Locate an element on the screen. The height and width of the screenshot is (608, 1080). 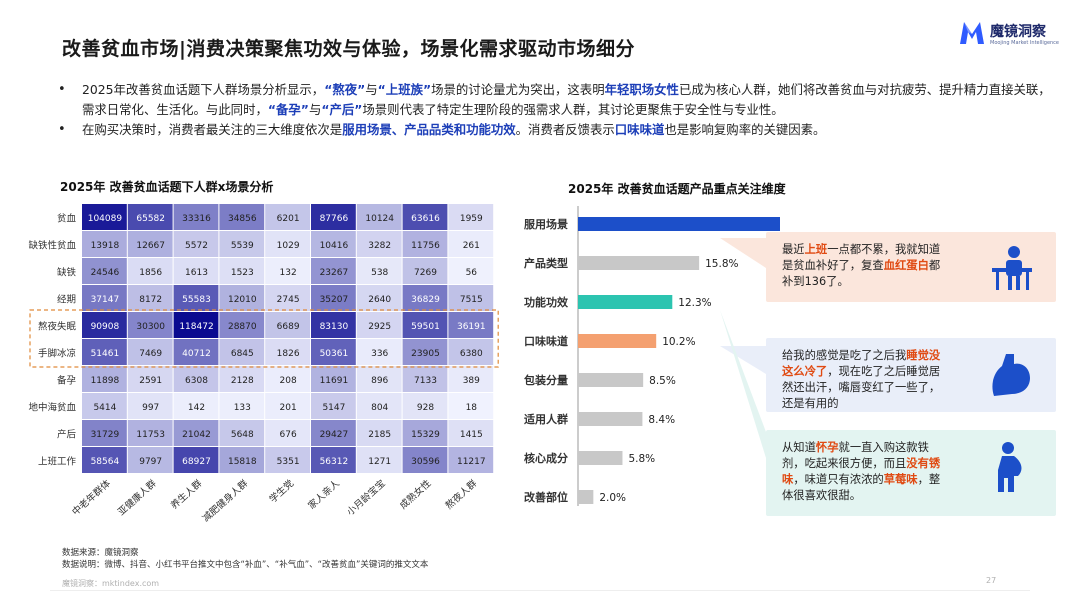
bullet-text-segment: 年轻职场女性 is located at coordinates (641, 89).